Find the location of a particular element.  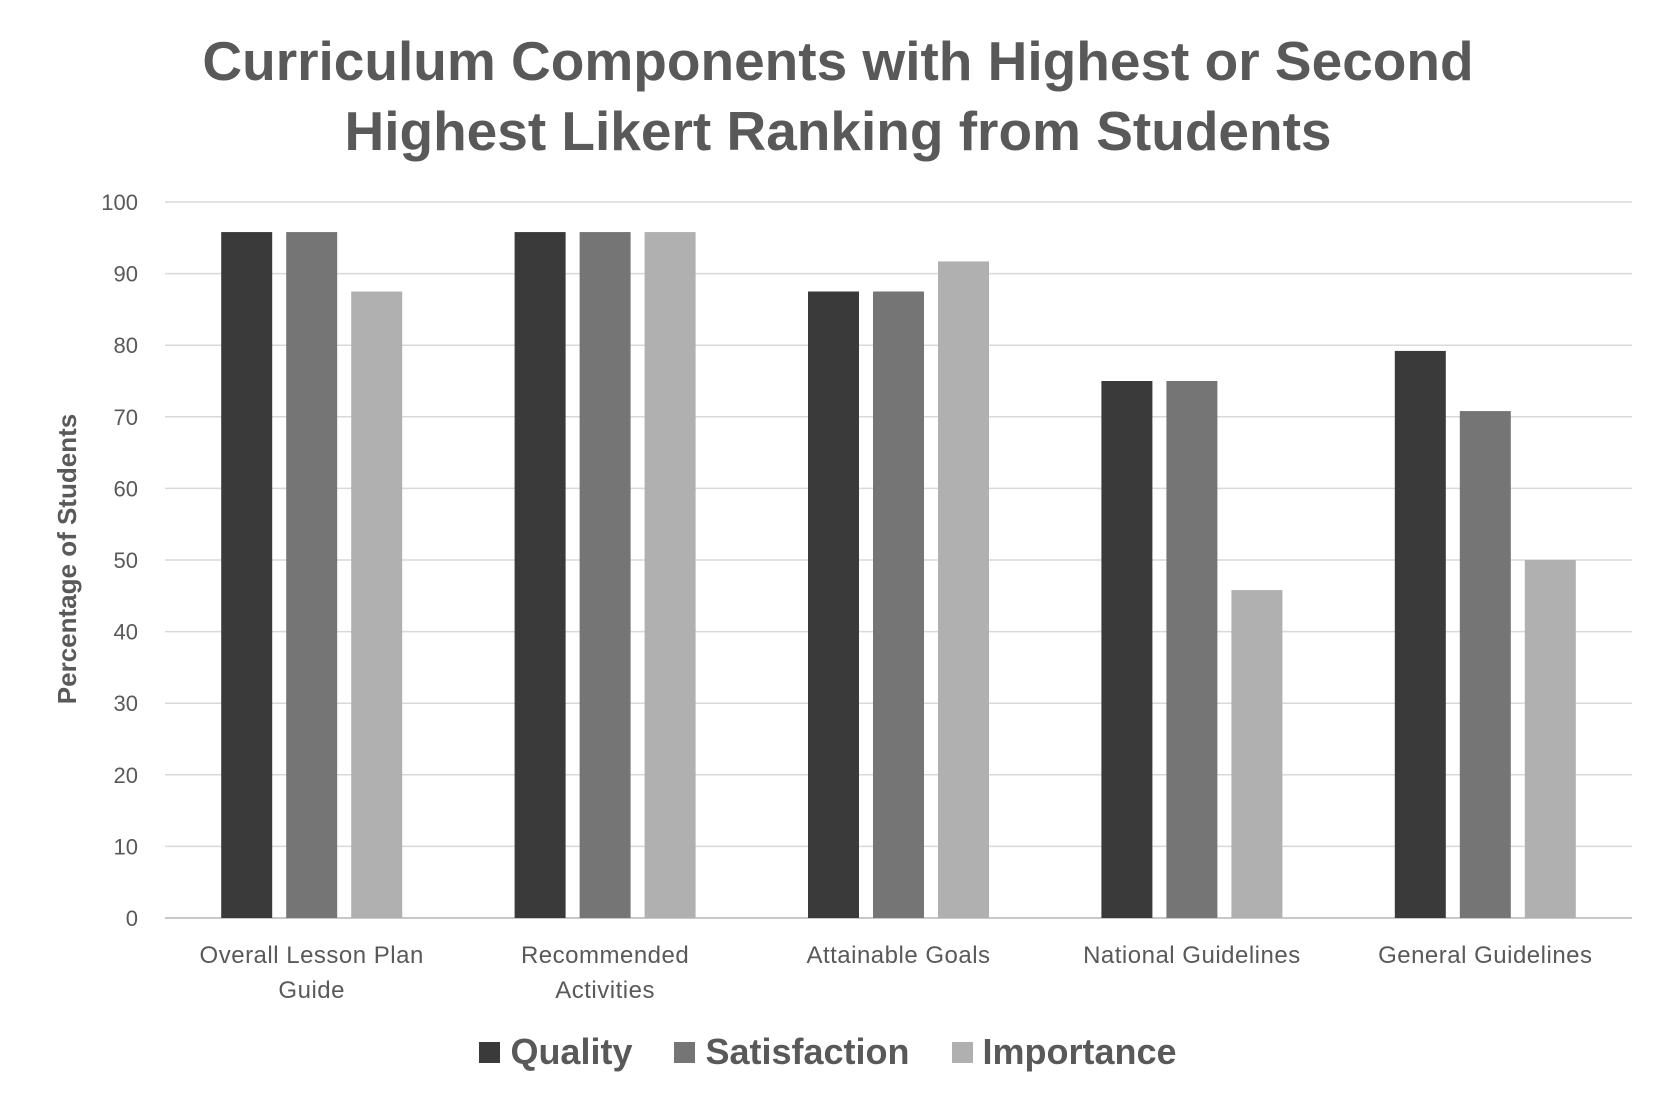

y-axis-label: Percentage of Students is located at coordinates (67, 559).